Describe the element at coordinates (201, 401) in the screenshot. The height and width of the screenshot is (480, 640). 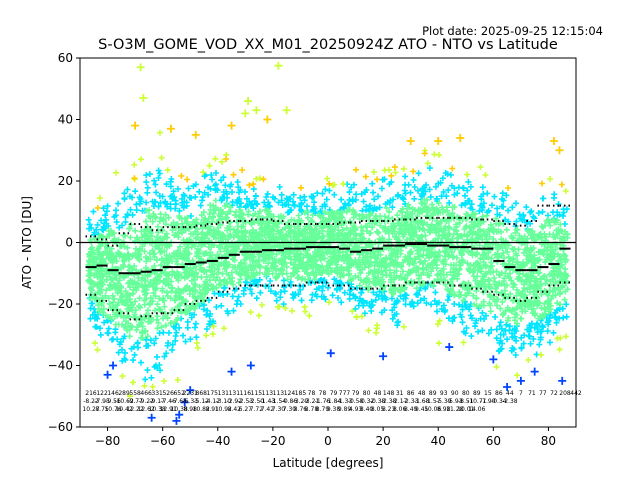
I see `bin-stat-label: -5.12` at that location.